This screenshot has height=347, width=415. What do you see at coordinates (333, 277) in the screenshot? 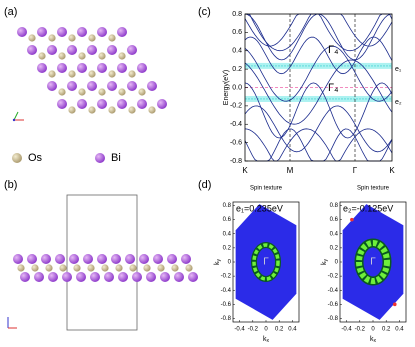
I see `y-tick-label: -0.2` at bounding box center [333, 277].